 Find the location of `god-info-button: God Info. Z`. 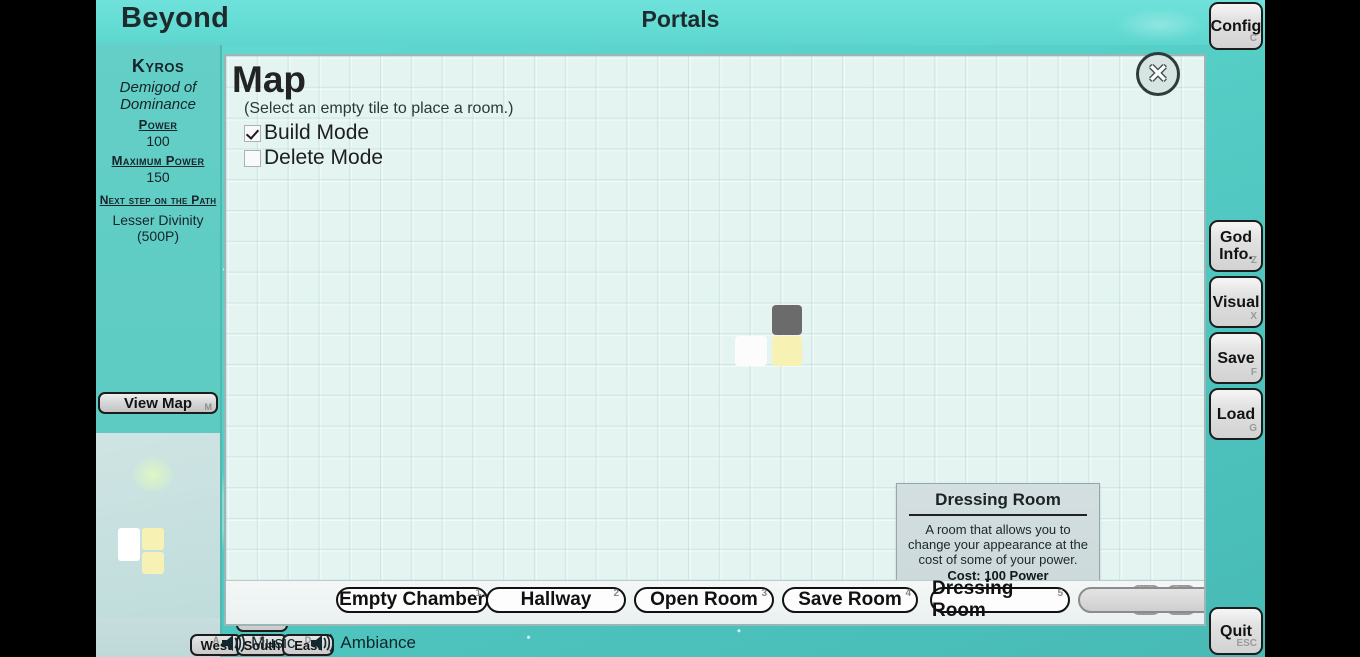

god-info-button: God Info. Z is located at coordinates (1236, 246).